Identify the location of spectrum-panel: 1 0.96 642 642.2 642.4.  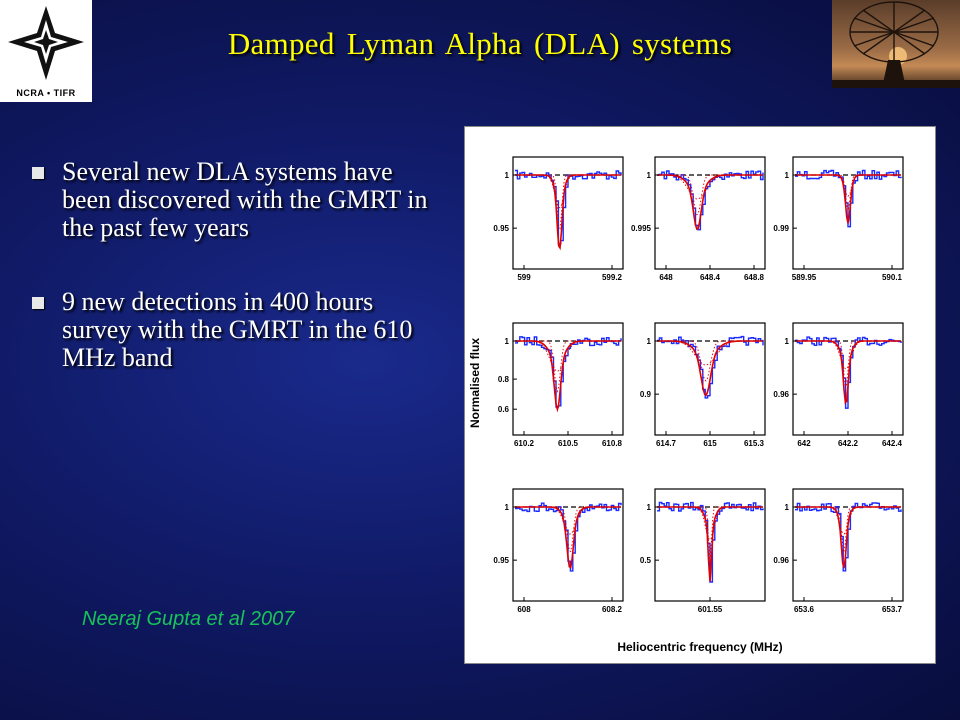
(838, 385).